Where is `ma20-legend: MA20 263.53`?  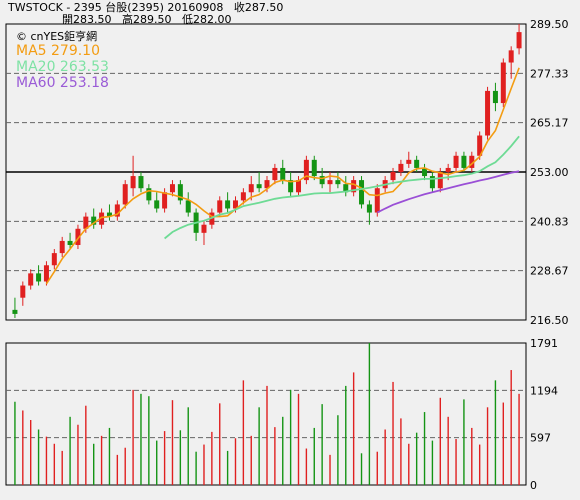 ma20-legend: MA20 263.53 is located at coordinates (62, 67).